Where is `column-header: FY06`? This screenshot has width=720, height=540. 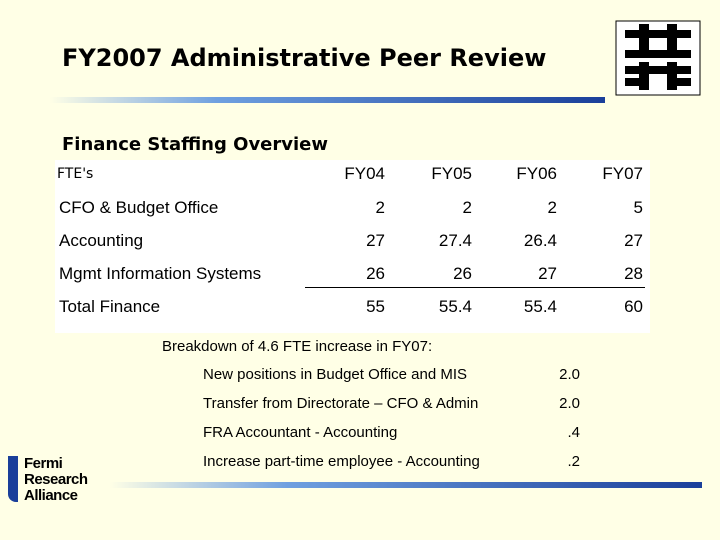
column-header: FY06 is located at coordinates (536, 173).